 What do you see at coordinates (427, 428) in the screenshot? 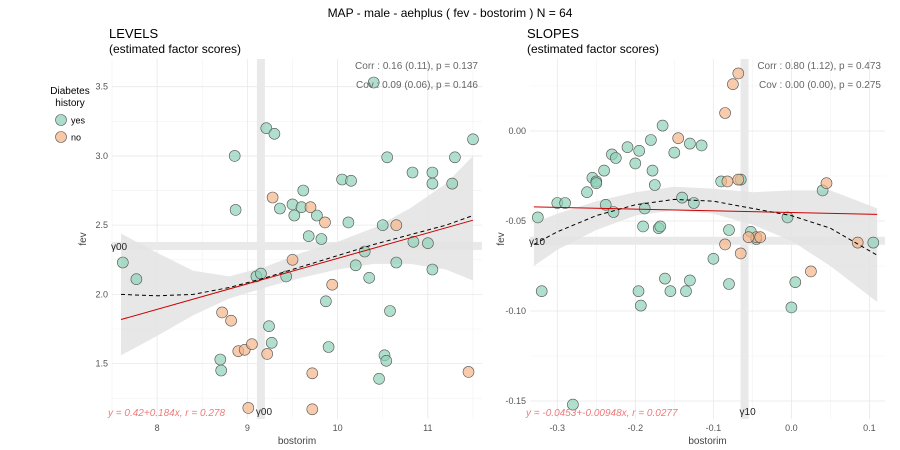
I see `panel-levels-x-tick-label: 11` at bounding box center [427, 428].